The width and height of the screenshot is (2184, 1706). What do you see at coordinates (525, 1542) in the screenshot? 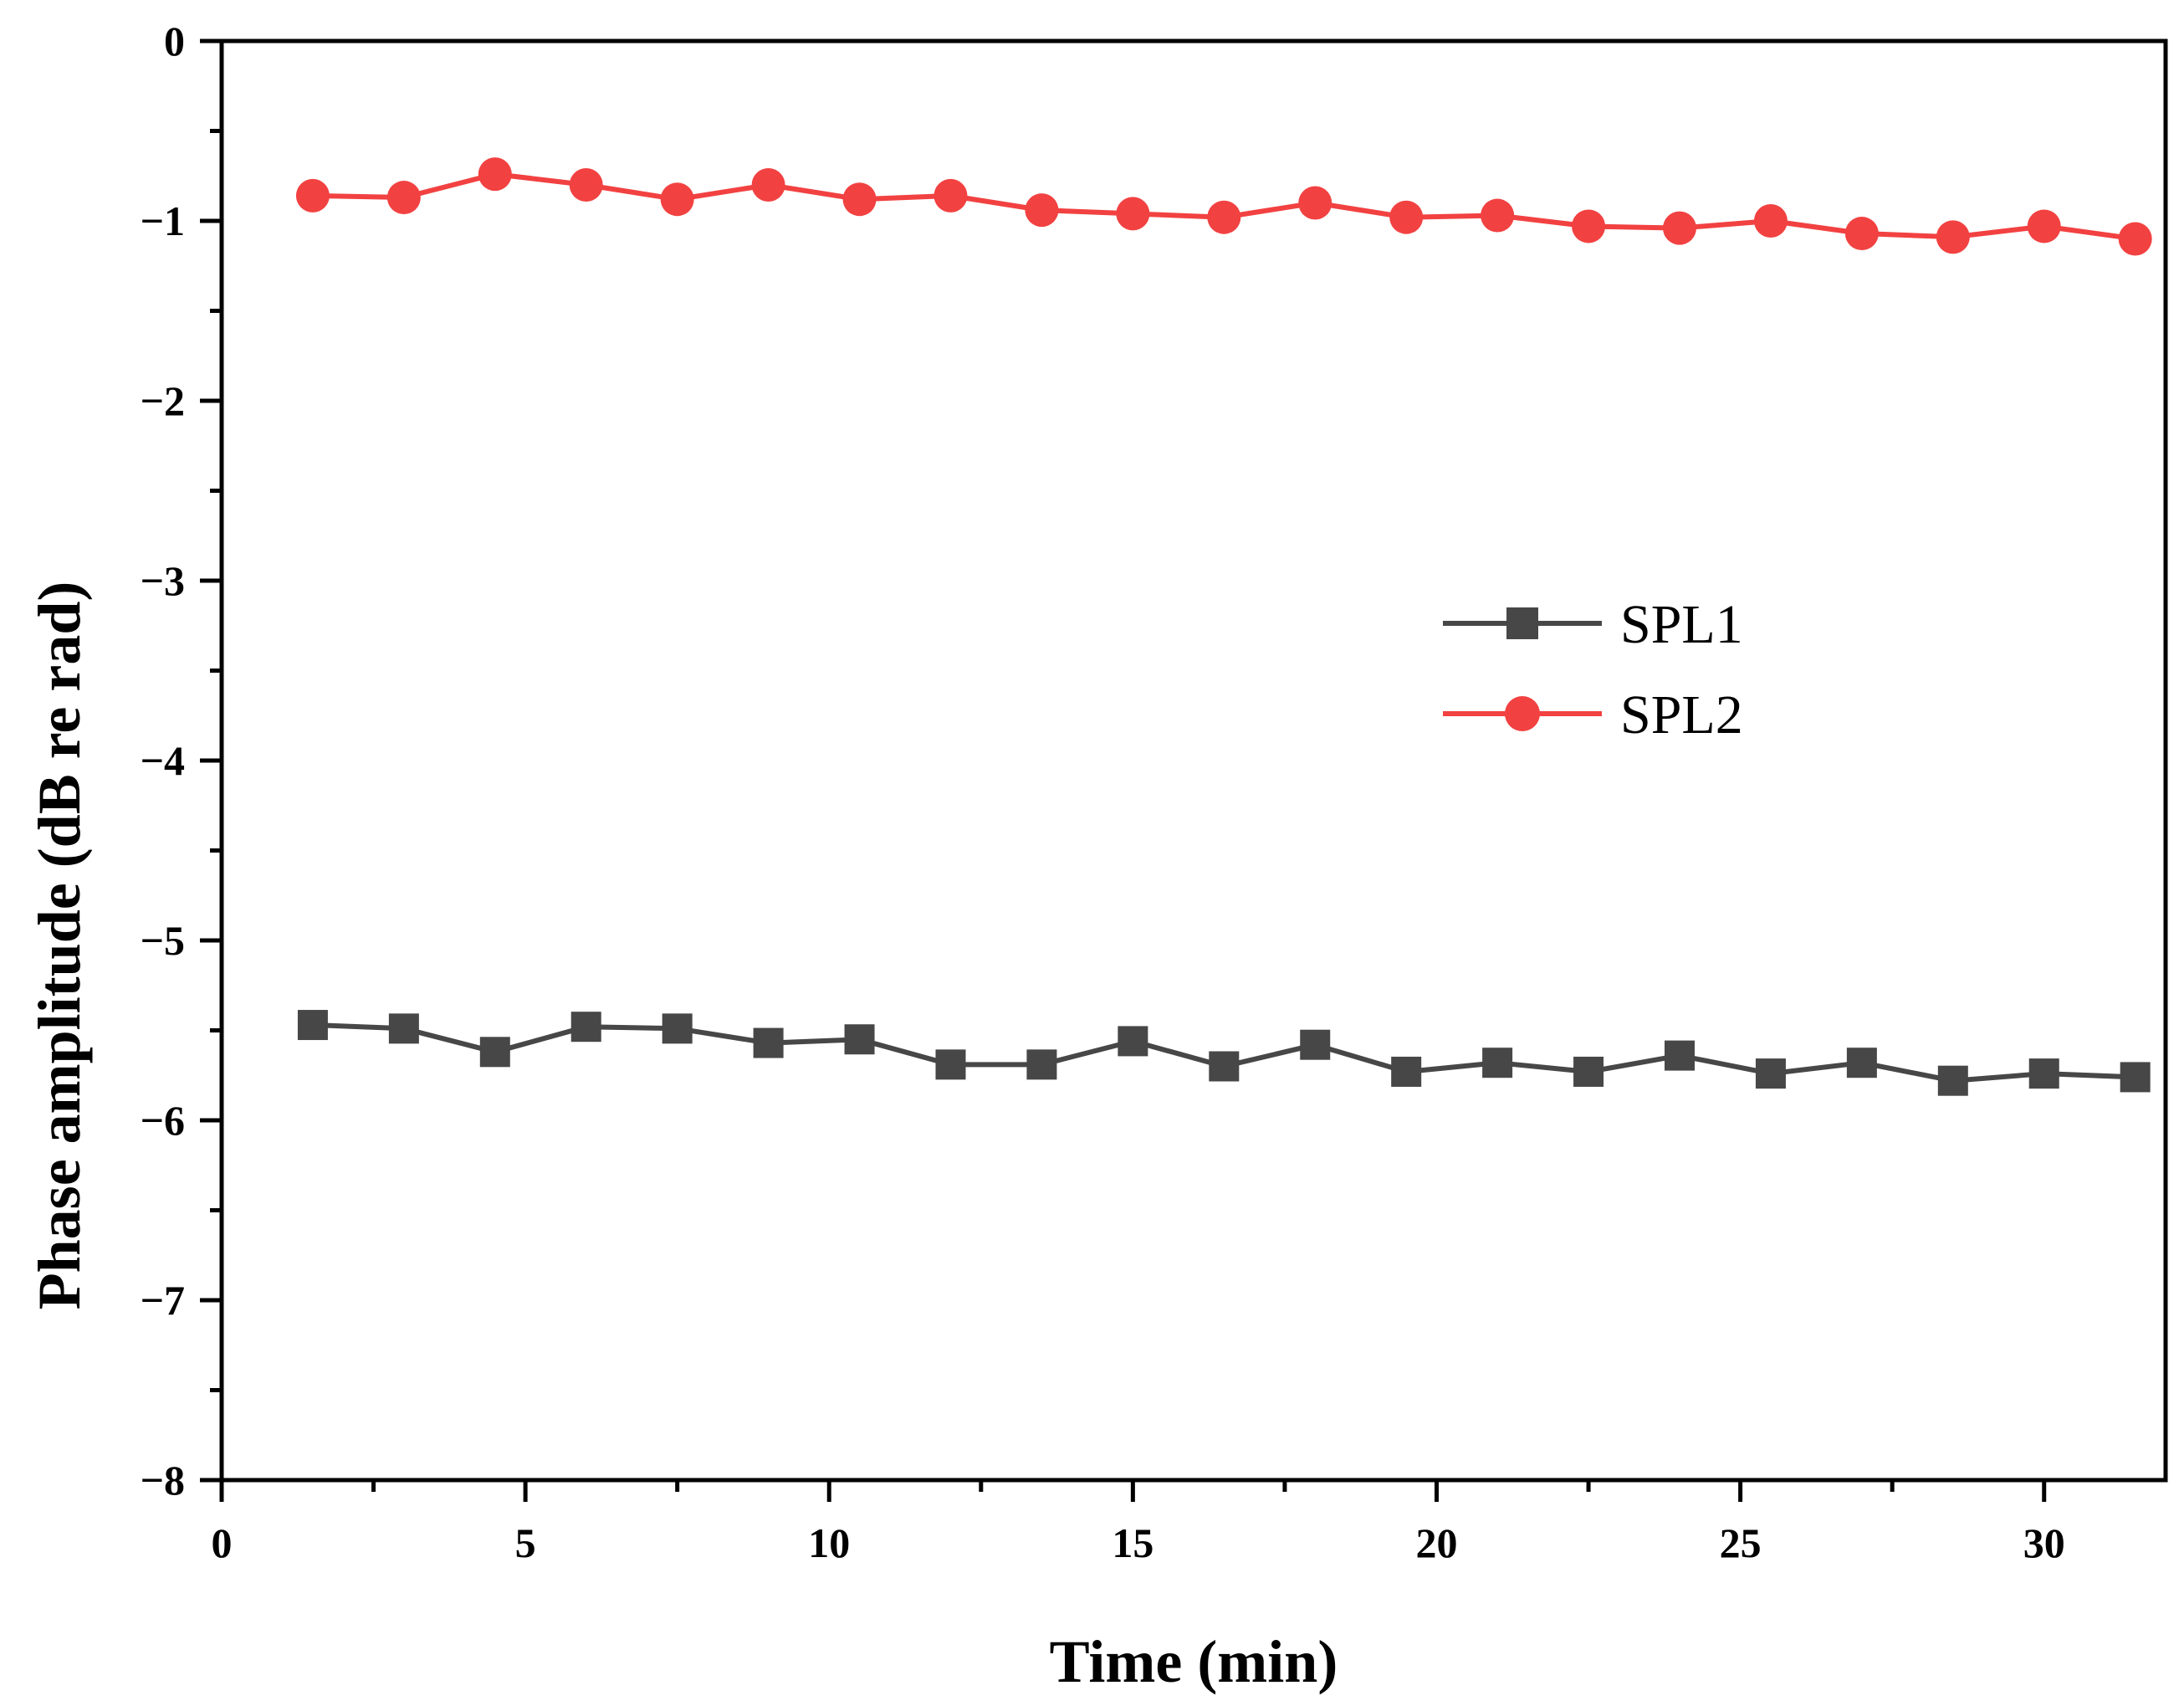
I see `x-tick-label: 5` at bounding box center [525, 1542].